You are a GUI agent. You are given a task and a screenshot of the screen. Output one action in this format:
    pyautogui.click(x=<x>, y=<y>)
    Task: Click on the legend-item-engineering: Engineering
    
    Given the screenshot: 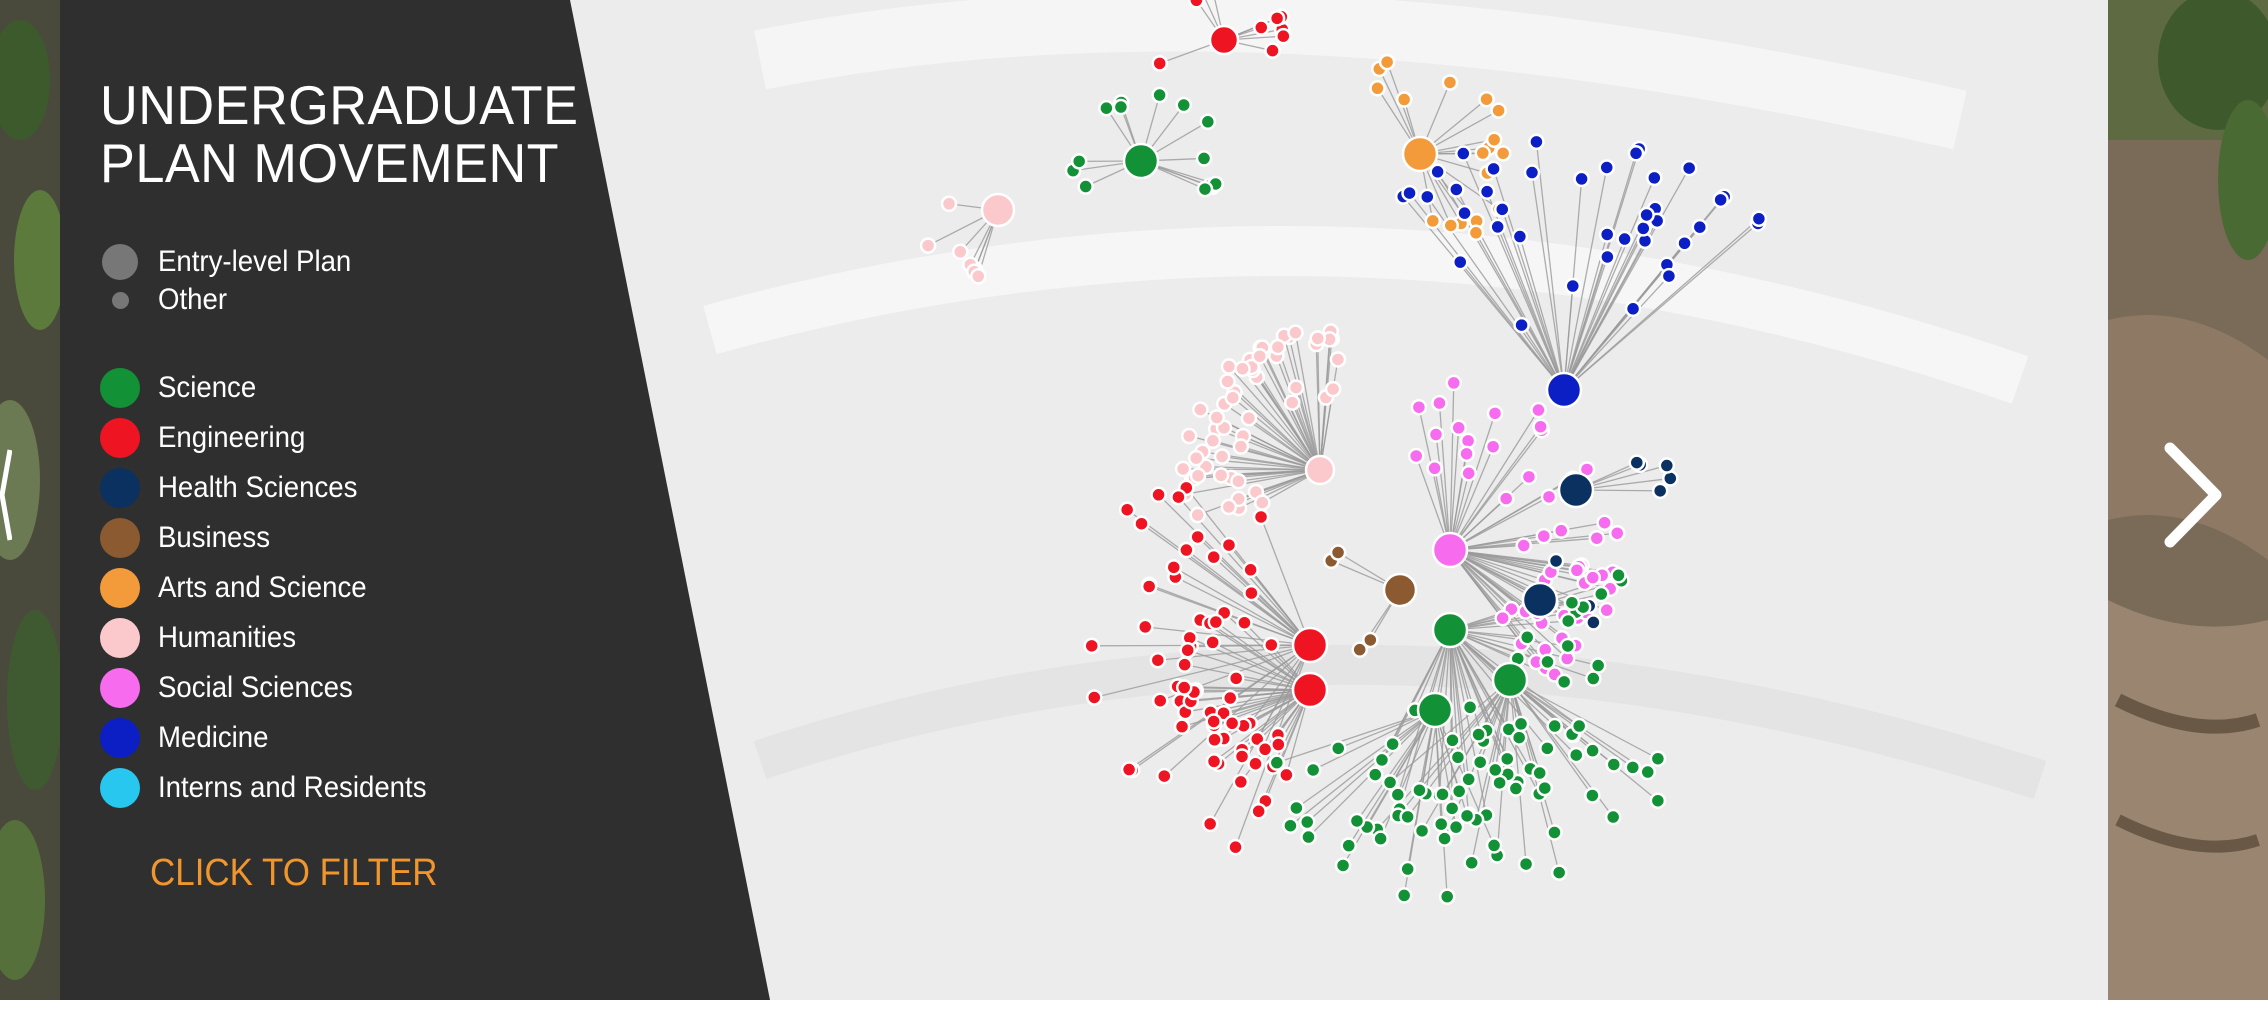 What is the action you would take?
    pyautogui.click(x=209, y=438)
    